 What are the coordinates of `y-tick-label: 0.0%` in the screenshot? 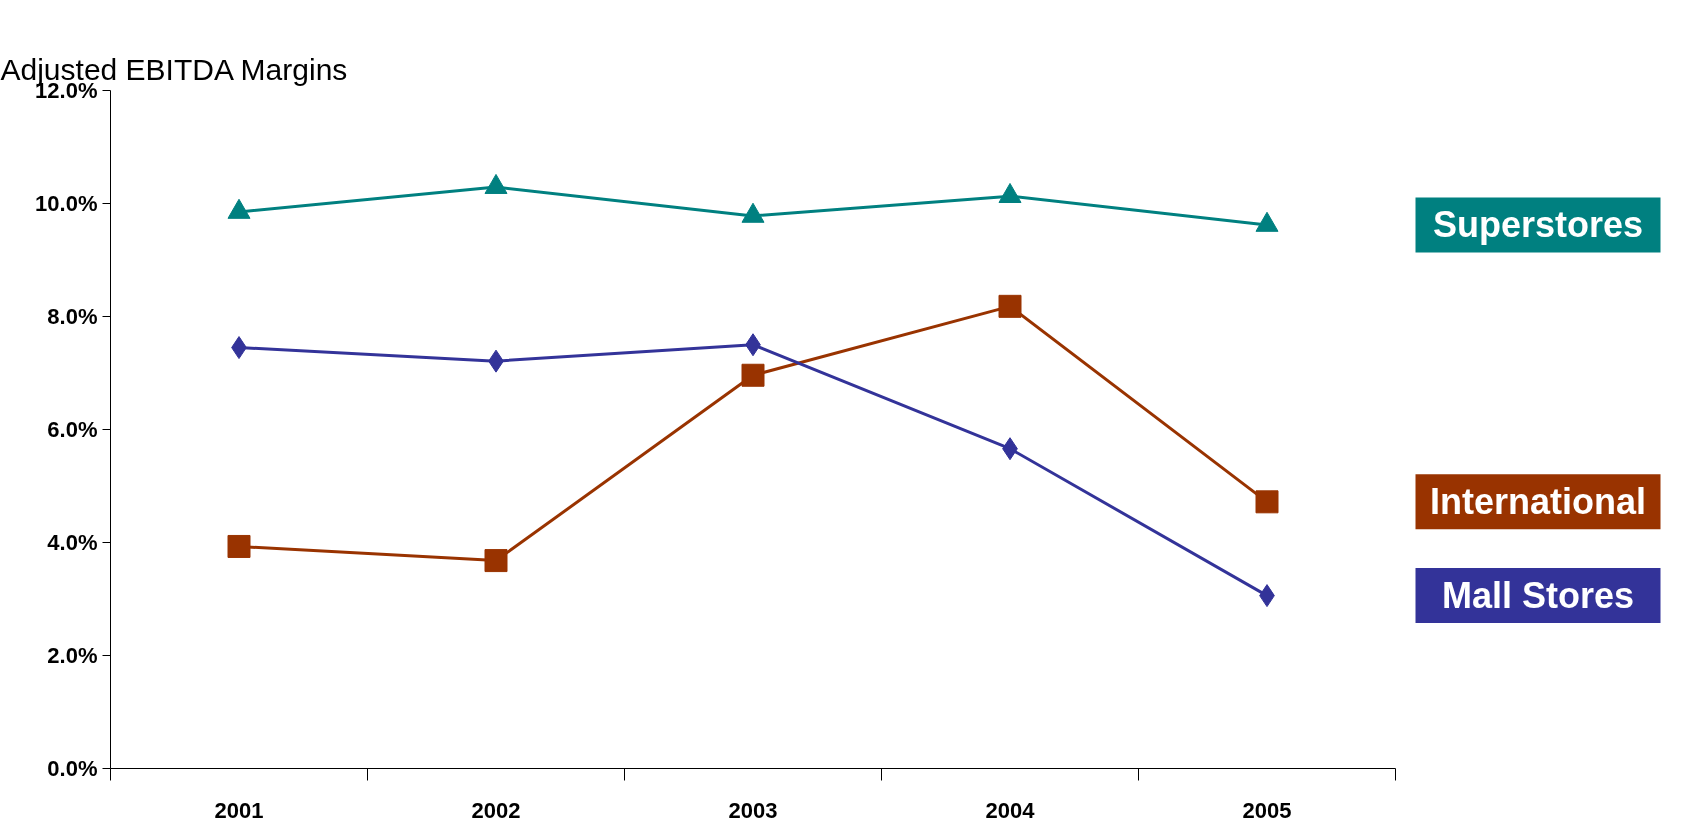 It's located at (72, 768).